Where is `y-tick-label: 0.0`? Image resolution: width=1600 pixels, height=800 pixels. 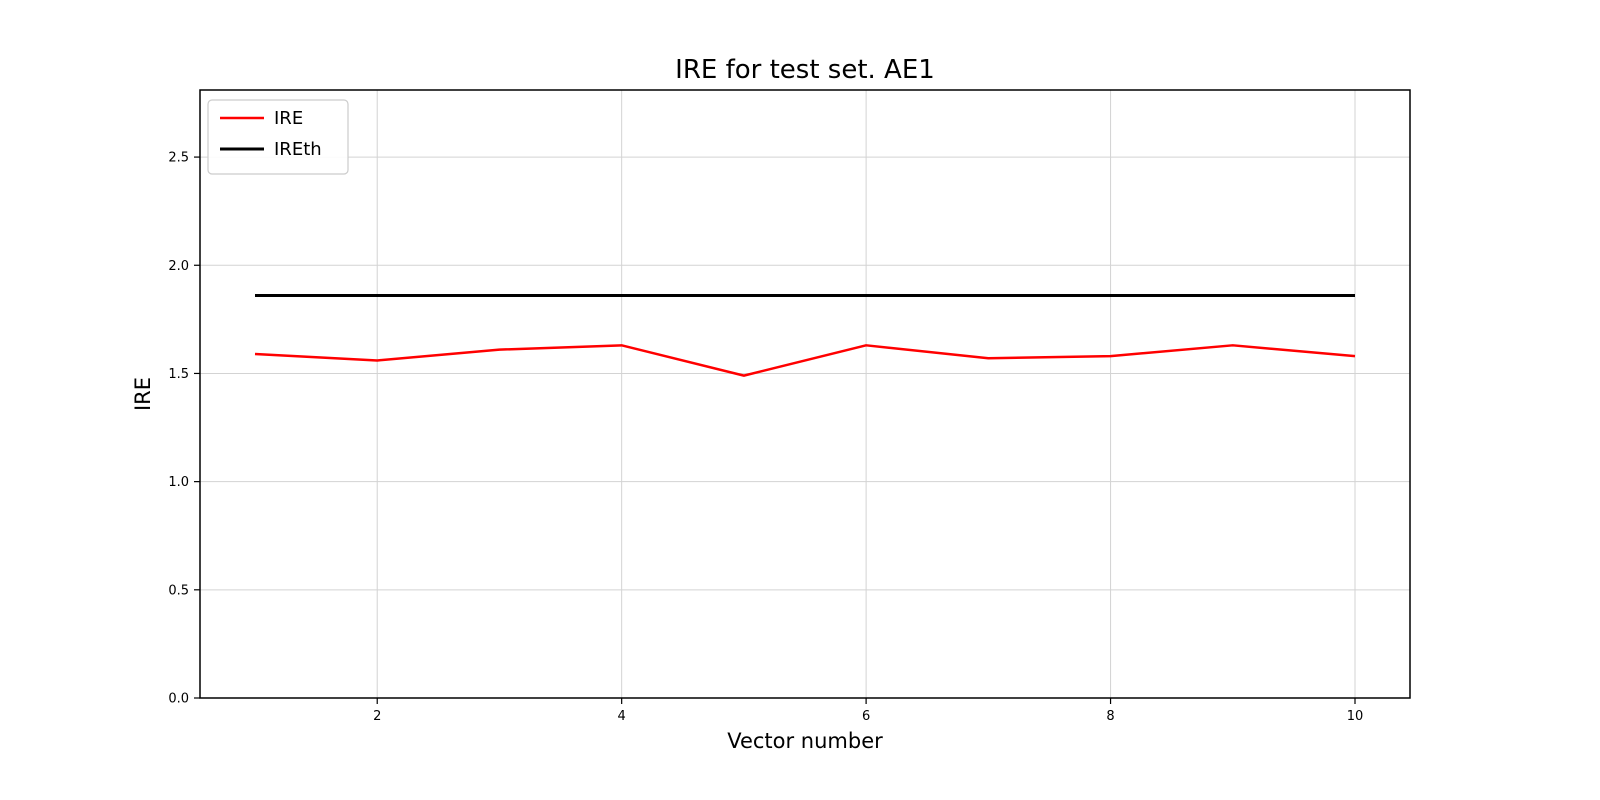
y-tick-label: 0.0 is located at coordinates (178, 699).